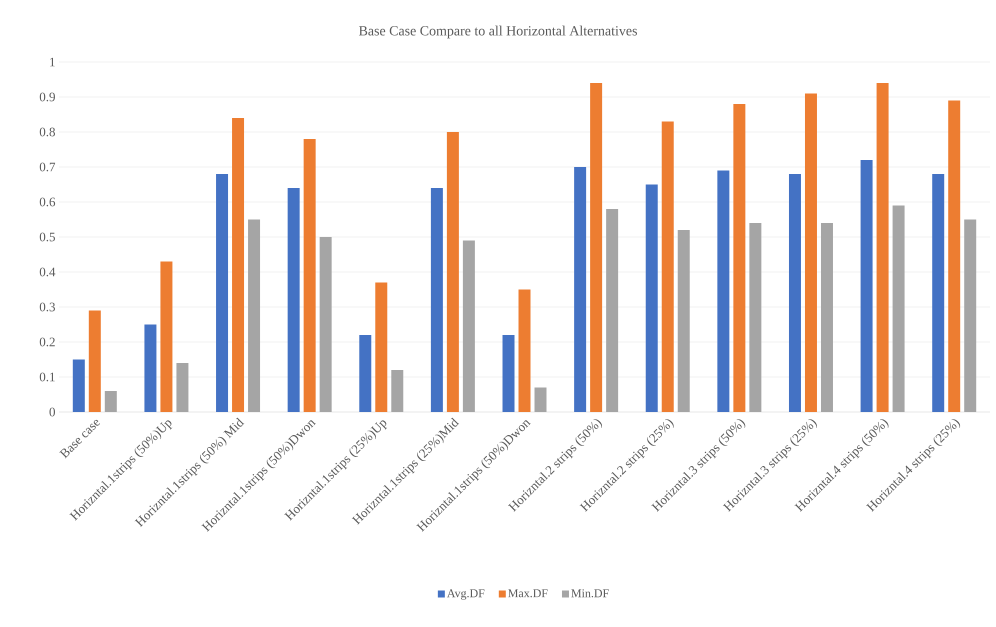 The height and width of the screenshot is (627, 996). Describe the element at coordinates (79, 439) in the screenshot. I see `x-tick-label: Base case` at that location.